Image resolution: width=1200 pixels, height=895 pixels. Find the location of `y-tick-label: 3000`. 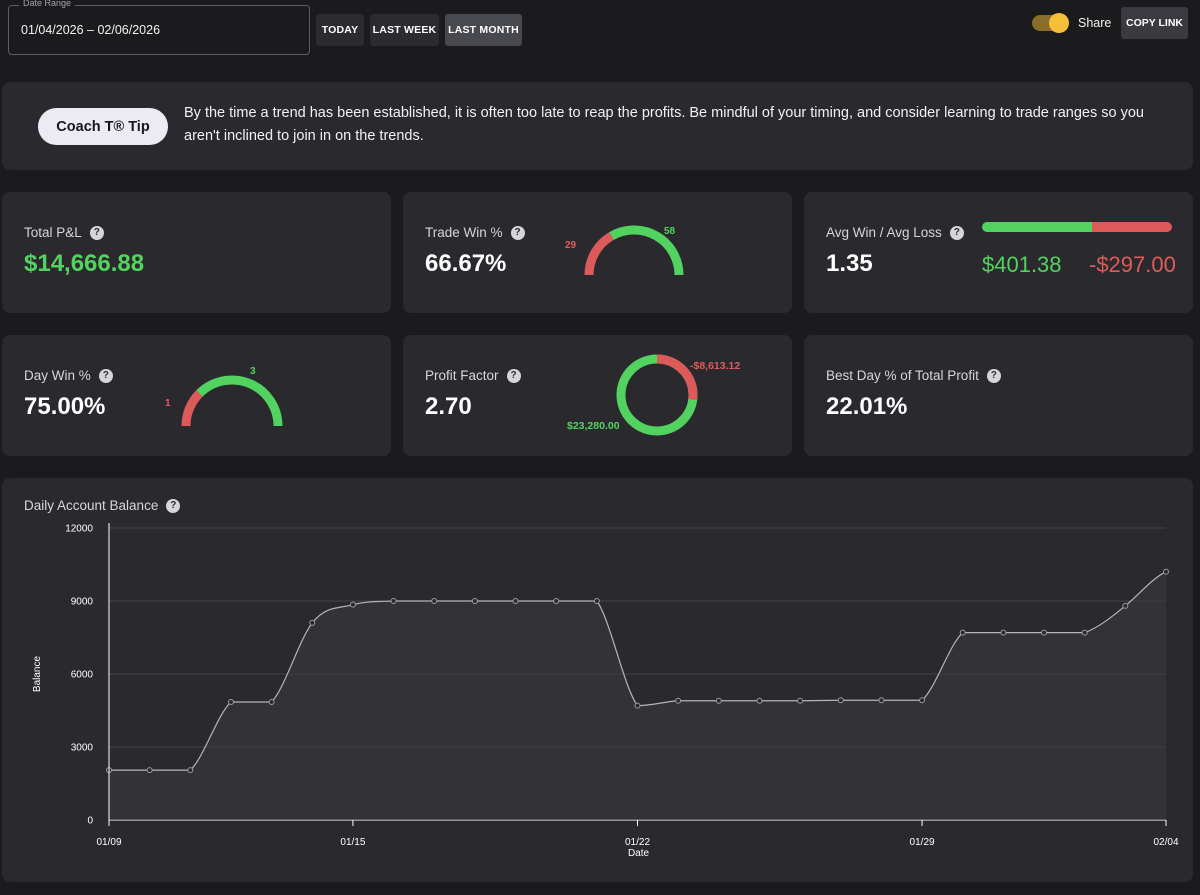

y-tick-label: 3000 is located at coordinates (82, 748).